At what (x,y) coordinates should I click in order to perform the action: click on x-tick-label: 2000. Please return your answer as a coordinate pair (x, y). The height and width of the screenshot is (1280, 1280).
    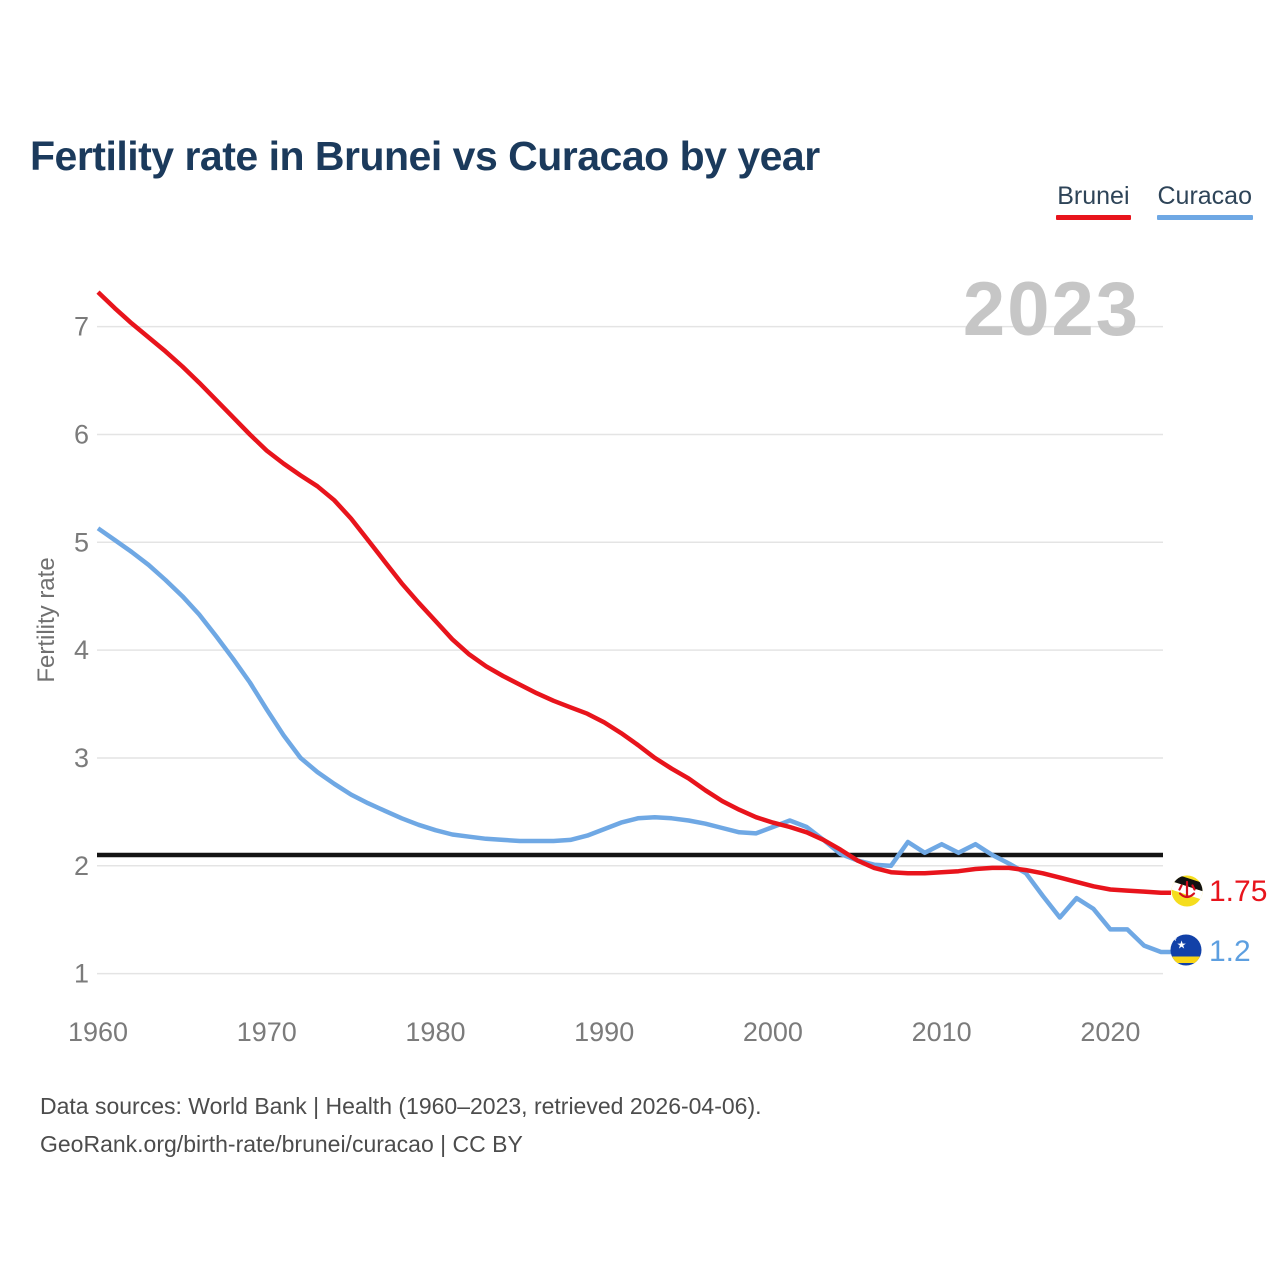
    Looking at the image, I should click on (773, 1032).